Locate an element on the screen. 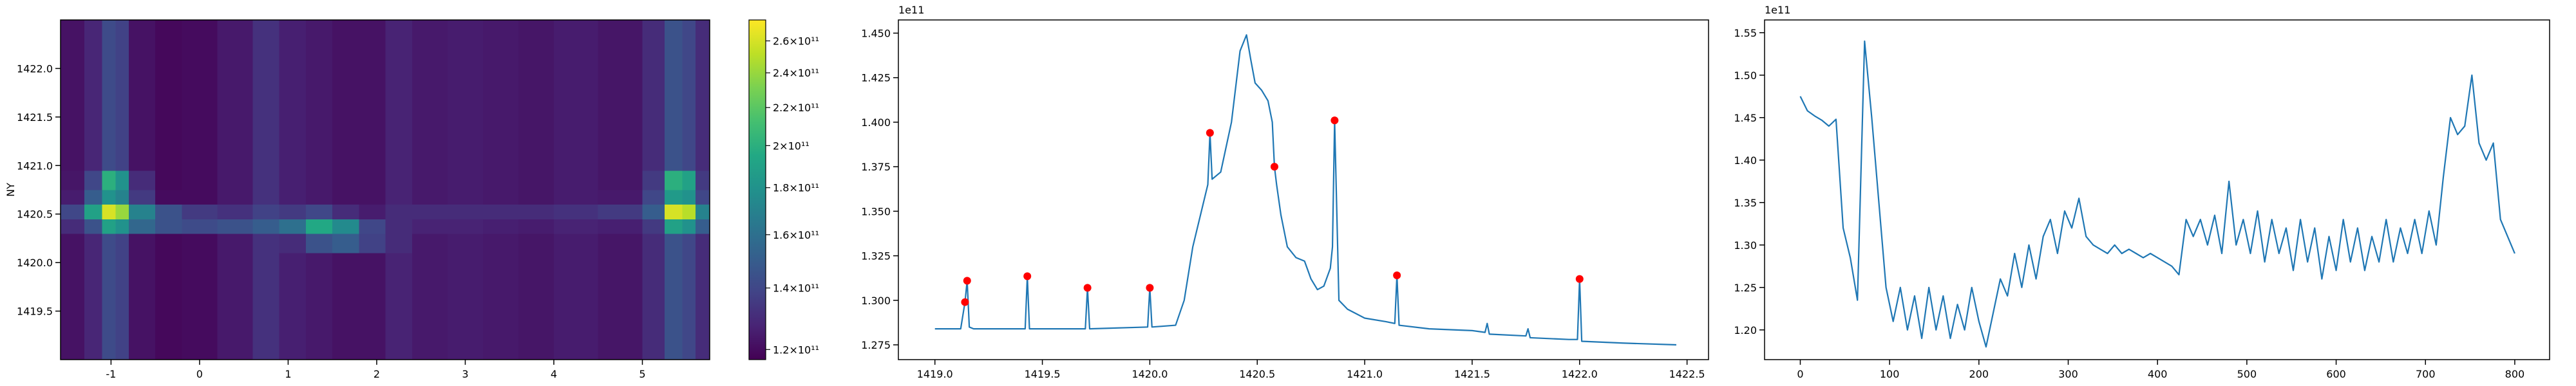 Image resolution: width=2576 pixels, height=386 pixels. y-tick-label: 1.40 is located at coordinates (1746, 160).